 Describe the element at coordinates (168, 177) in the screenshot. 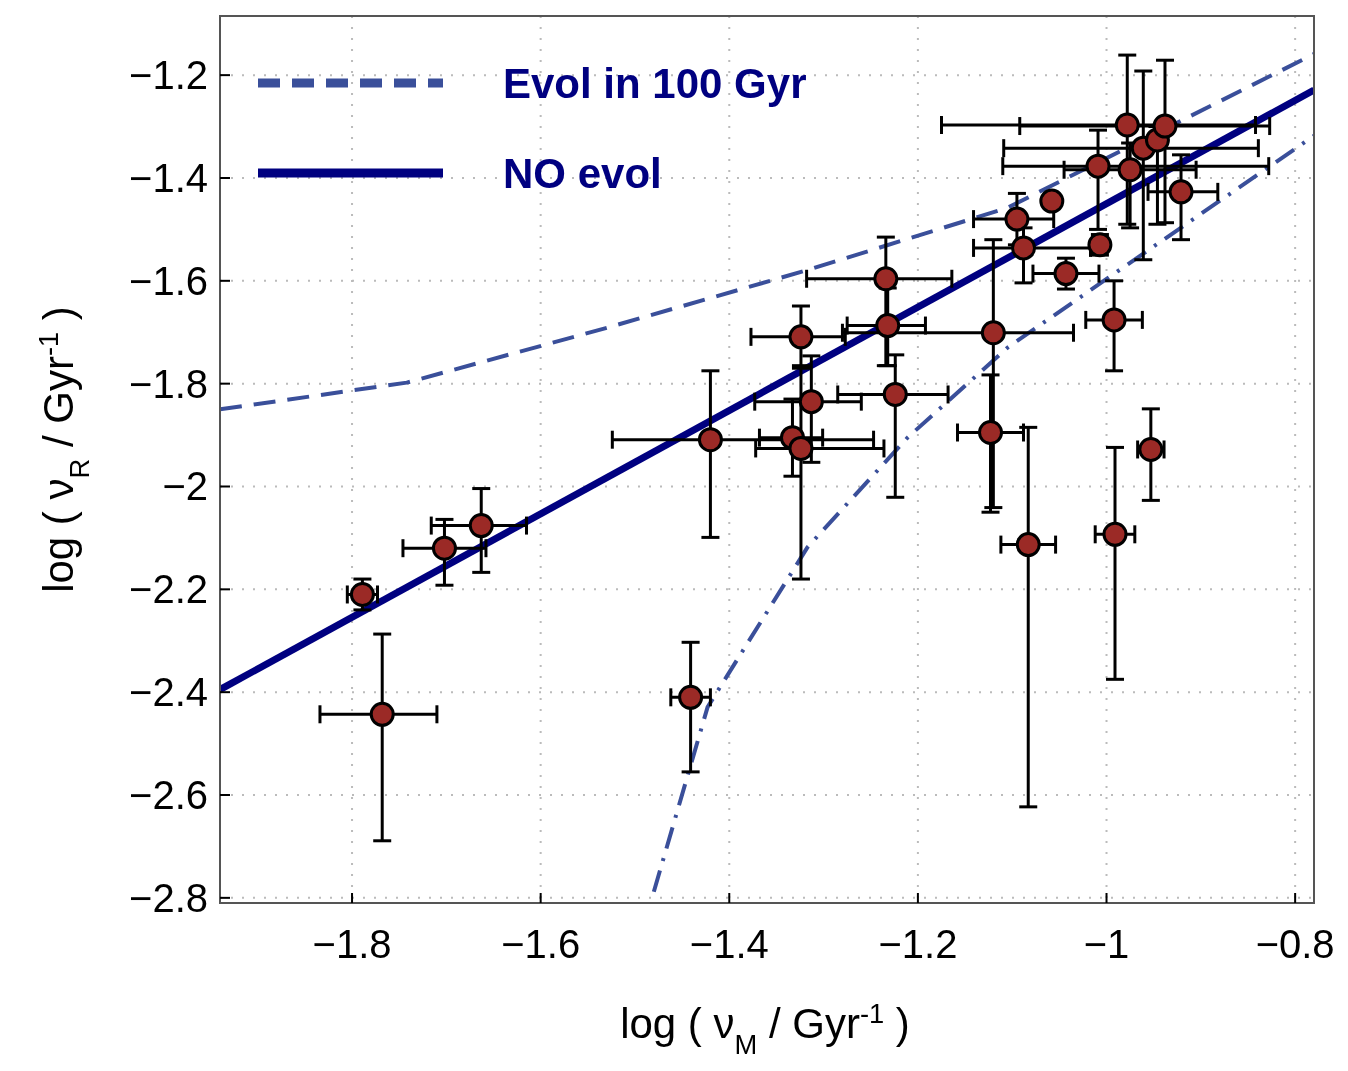

I see `y-tick-label: −1.4` at that location.